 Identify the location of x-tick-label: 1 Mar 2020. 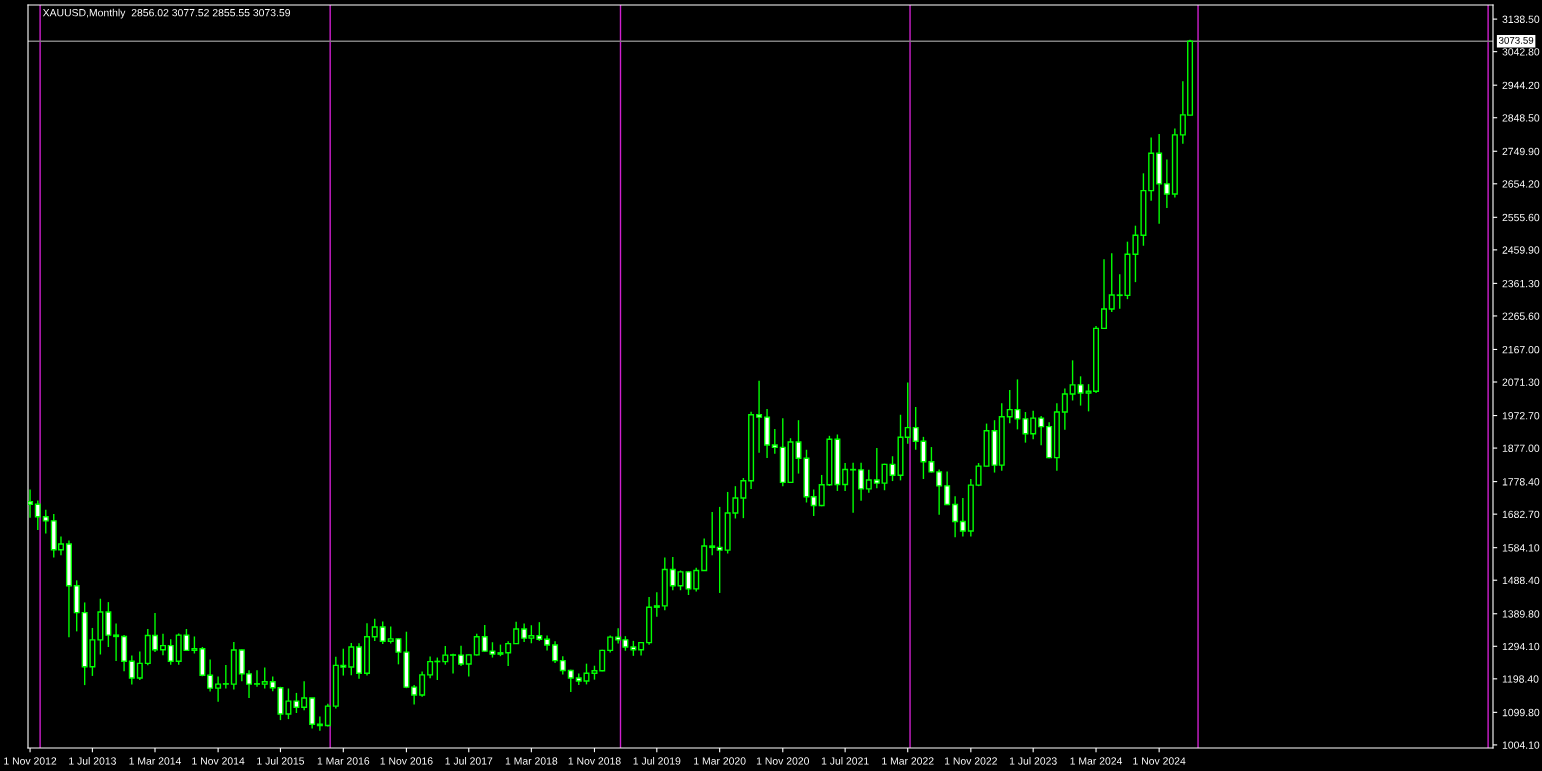
(720, 761).